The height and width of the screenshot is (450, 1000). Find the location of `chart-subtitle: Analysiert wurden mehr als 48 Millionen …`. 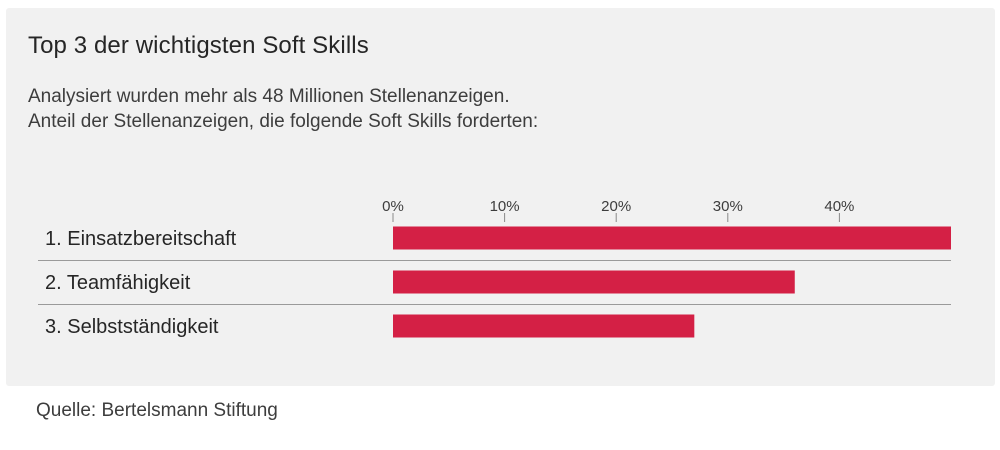

chart-subtitle: Analysiert wurden mehr als 48 Millionen … is located at coordinates (283, 109).